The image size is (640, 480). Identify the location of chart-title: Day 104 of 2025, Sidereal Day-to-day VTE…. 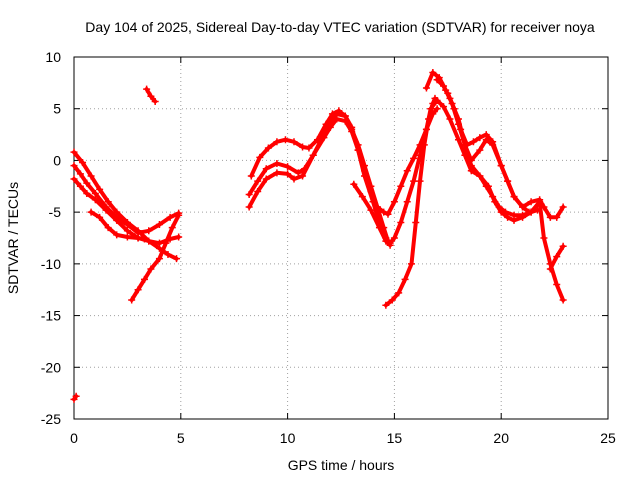
(340, 27).